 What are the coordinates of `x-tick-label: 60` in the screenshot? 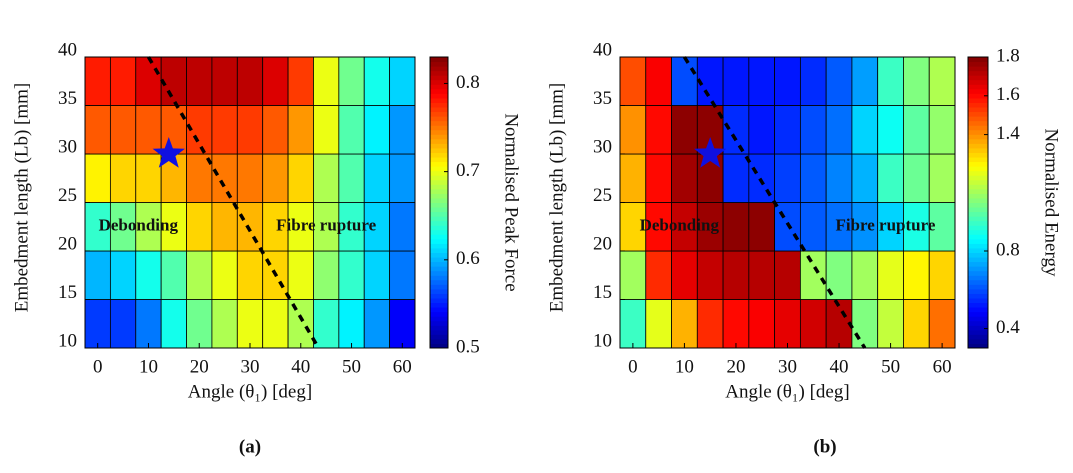 It's located at (402, 366).